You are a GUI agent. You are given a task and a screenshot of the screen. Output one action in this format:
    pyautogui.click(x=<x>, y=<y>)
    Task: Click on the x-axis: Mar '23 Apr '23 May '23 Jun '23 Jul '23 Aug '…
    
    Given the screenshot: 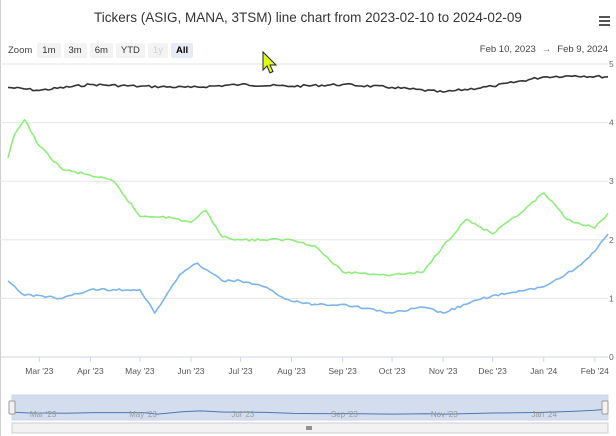 What is the action you would take?
    pyautogui.click(x=317, y=366)
    